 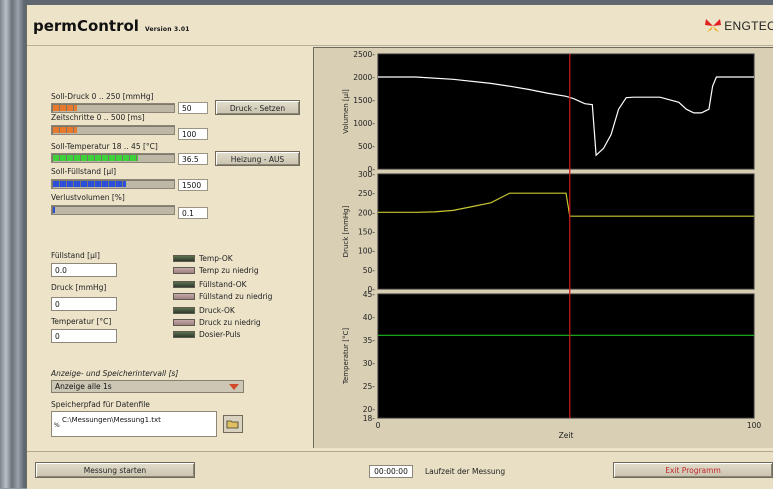 I want to click on verlustvolumen-slider, so click(x=113, y=210).